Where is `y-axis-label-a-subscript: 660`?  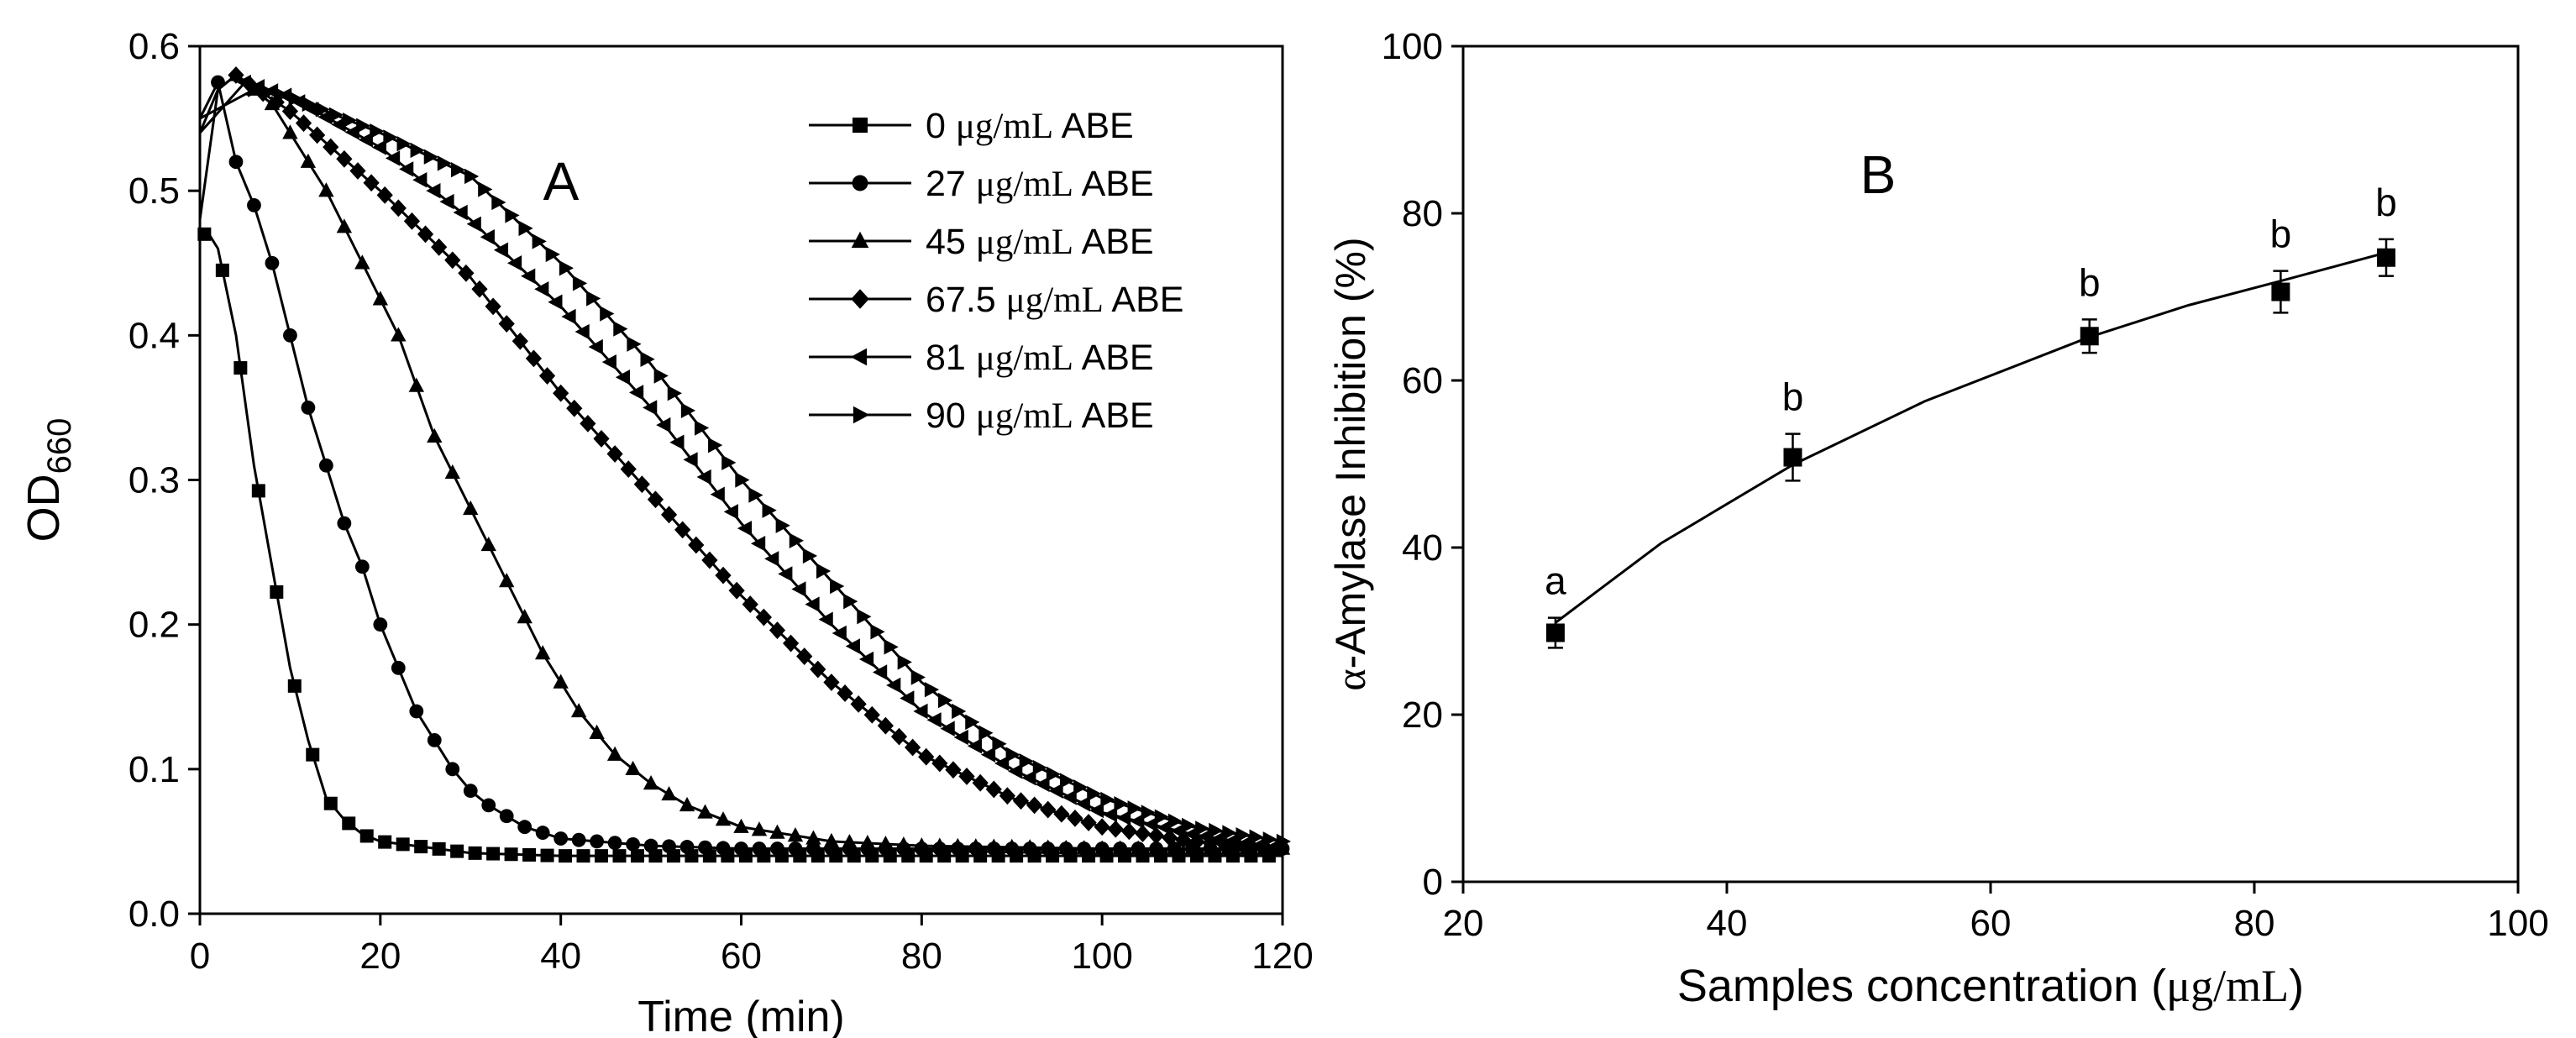 y-axis-label-a-subscript: 660 is located at coordinates (59, 446).